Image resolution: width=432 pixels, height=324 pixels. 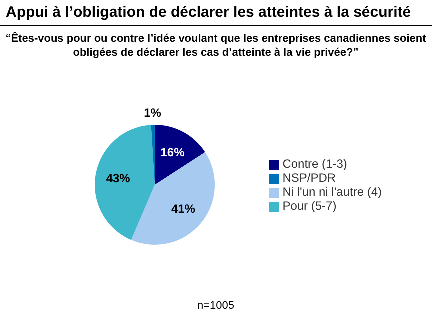 What do you see at coordinates (309, 206) in the screenshot?
I see `legend-label: Pour (5-7)` at bounding box center [309, 206].